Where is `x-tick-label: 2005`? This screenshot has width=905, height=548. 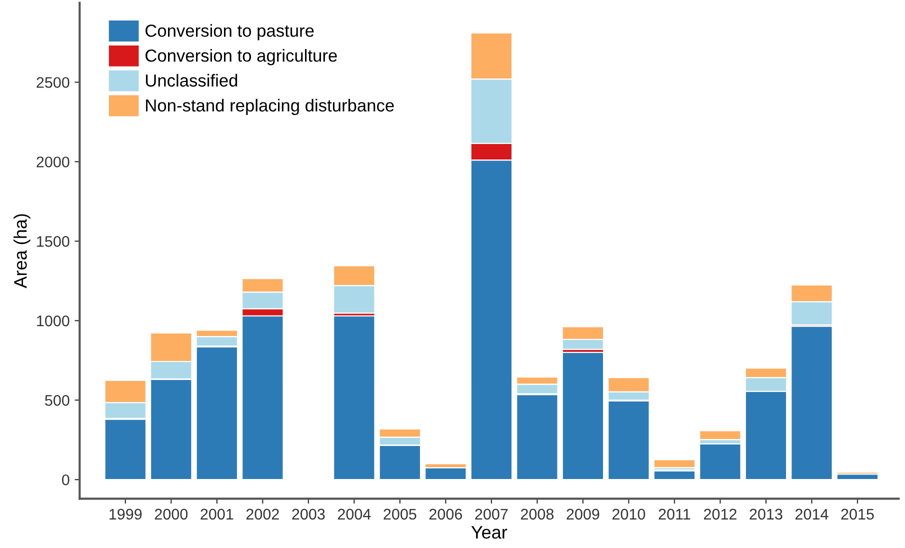
x-tick-label: 2005 is located at coordinates (400, 514).